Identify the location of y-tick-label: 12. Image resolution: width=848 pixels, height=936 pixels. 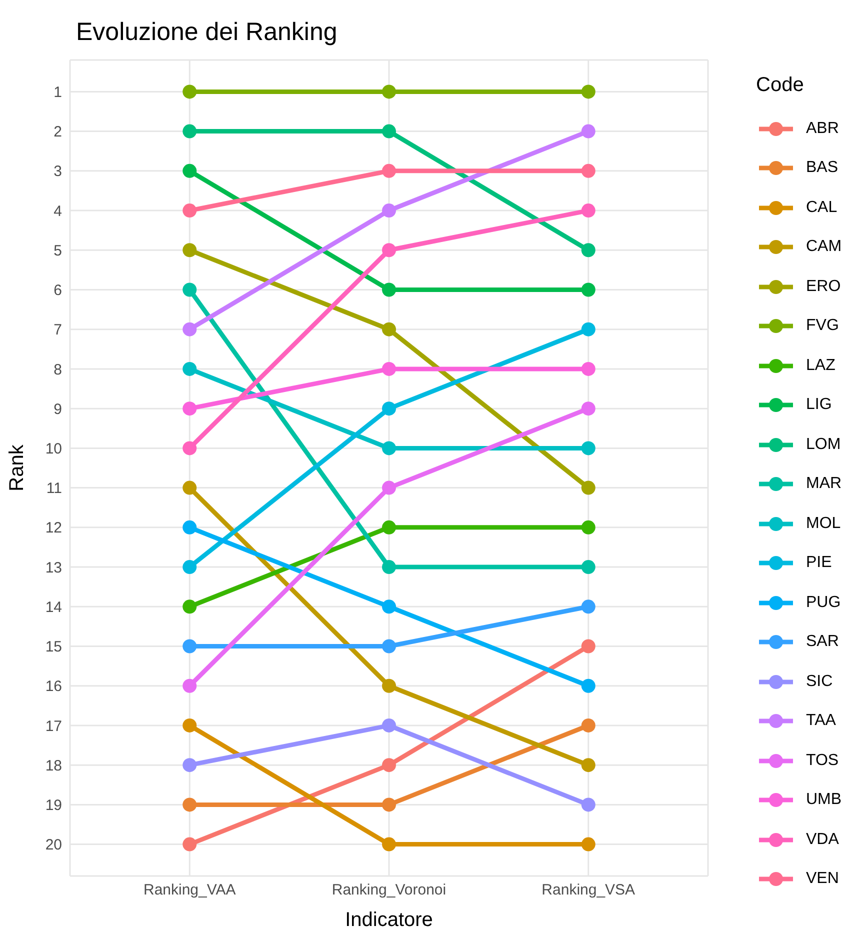
(53, 528).